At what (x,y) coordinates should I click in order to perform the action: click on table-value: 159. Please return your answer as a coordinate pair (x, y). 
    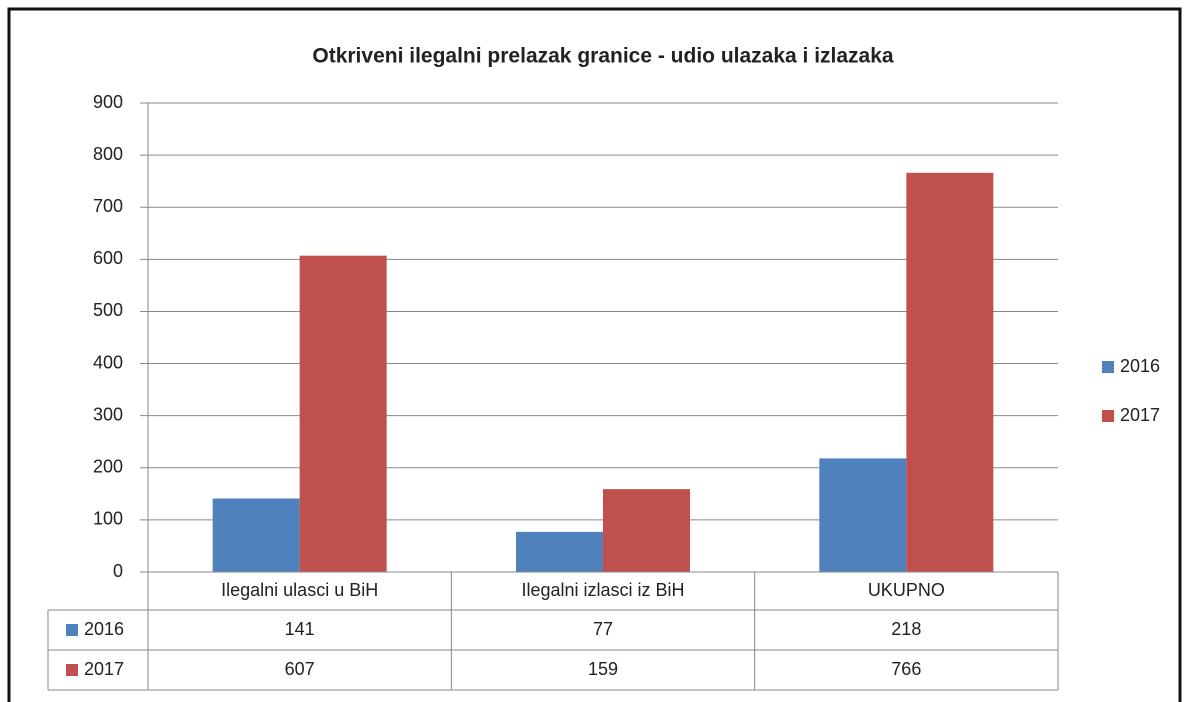
    Looking at the image, I should click on (603, 669).